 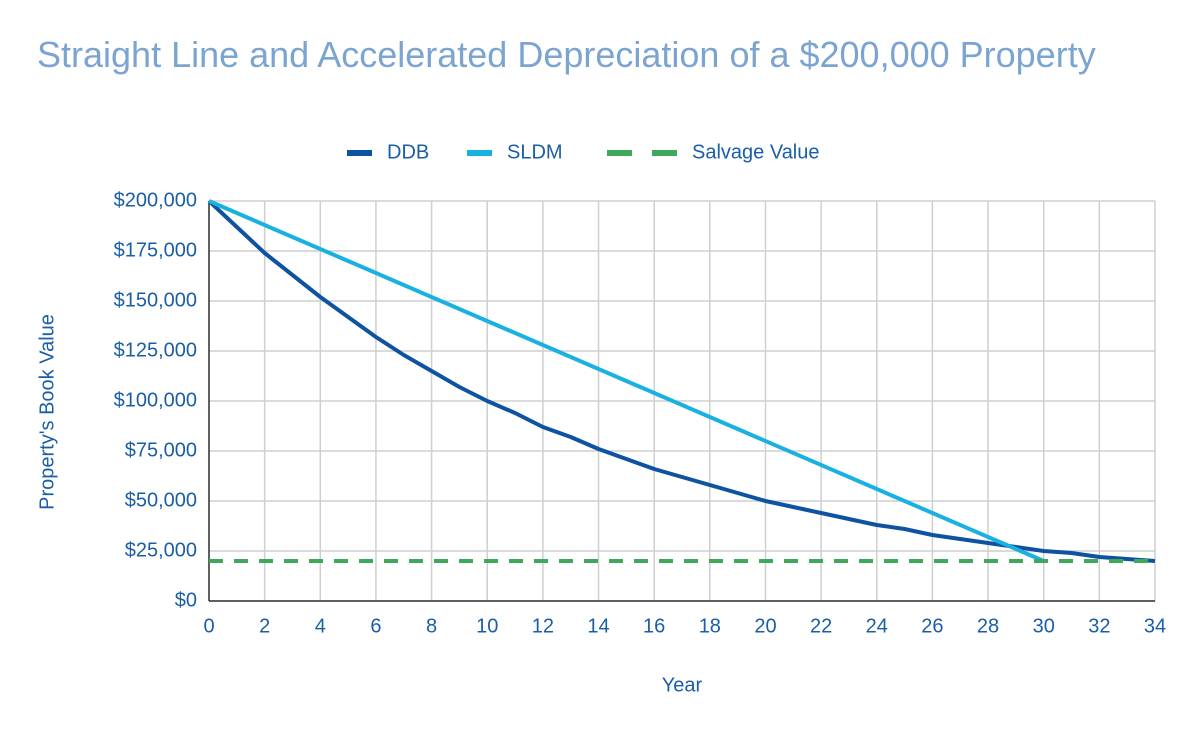 I want to click on x-tick-label: 12, so click(x=543, y=626).